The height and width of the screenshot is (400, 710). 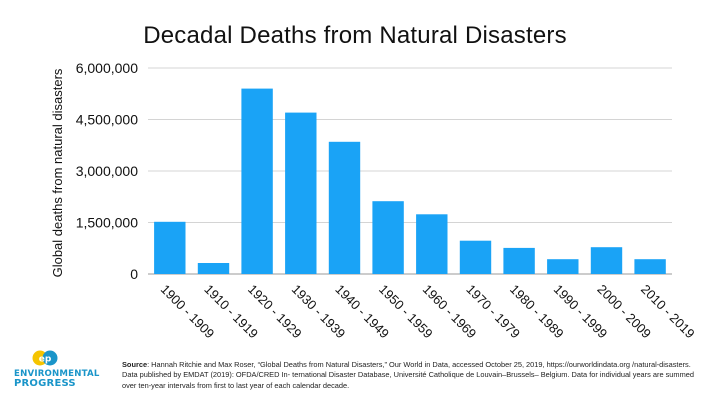 I want to click on logo-line-1: ENVIRONMENTAL, so click(x=57, y=374).